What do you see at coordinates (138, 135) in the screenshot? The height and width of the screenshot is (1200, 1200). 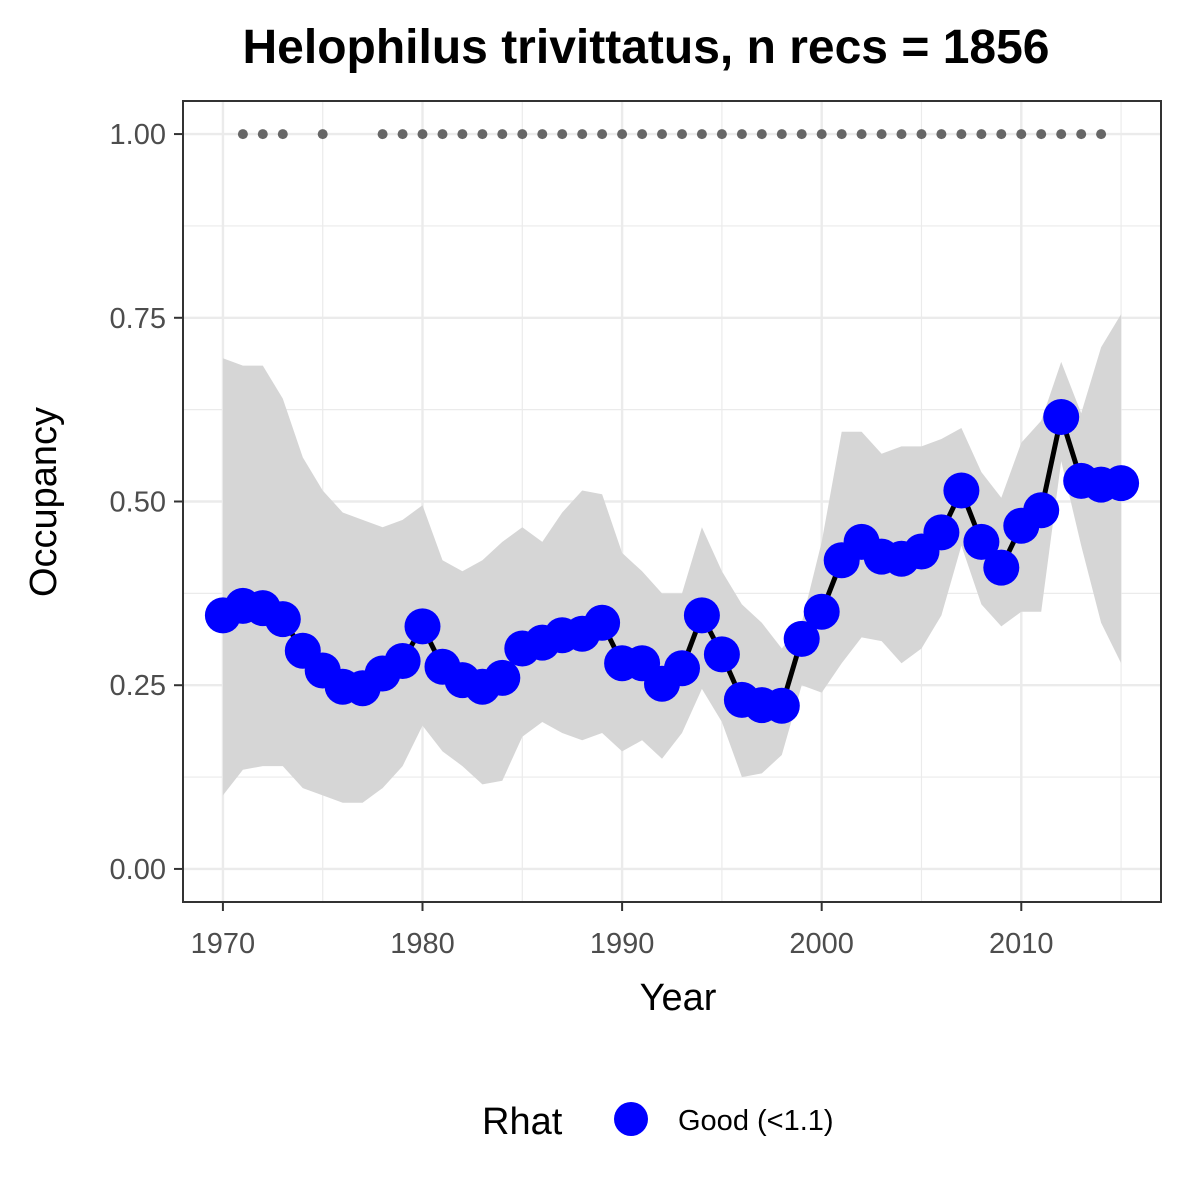 I see `y-tick-label: 1.00` at bounding box center [138, 135].